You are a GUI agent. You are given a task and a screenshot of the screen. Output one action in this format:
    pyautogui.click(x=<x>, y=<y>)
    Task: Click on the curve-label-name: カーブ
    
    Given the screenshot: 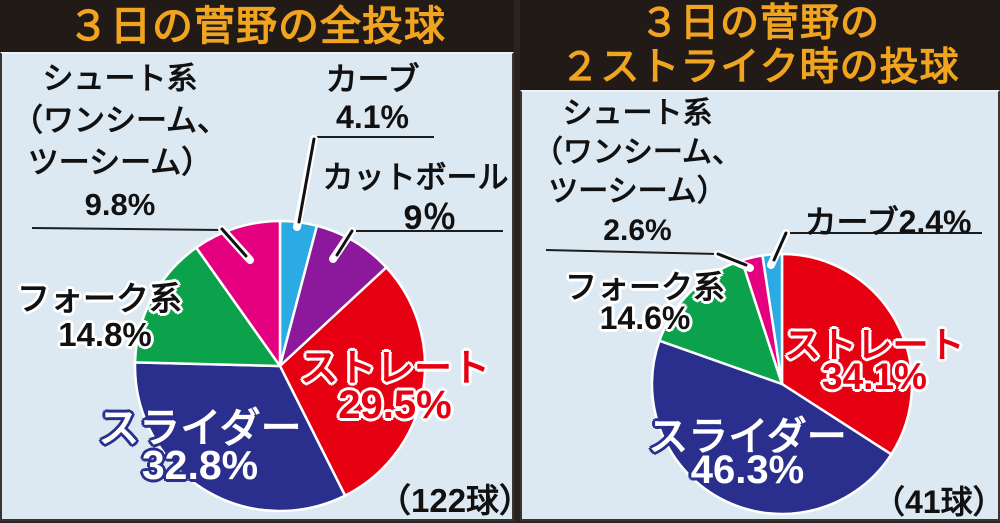 What is the action you would take?
    pyautogui.click(x=372, y=79)
    